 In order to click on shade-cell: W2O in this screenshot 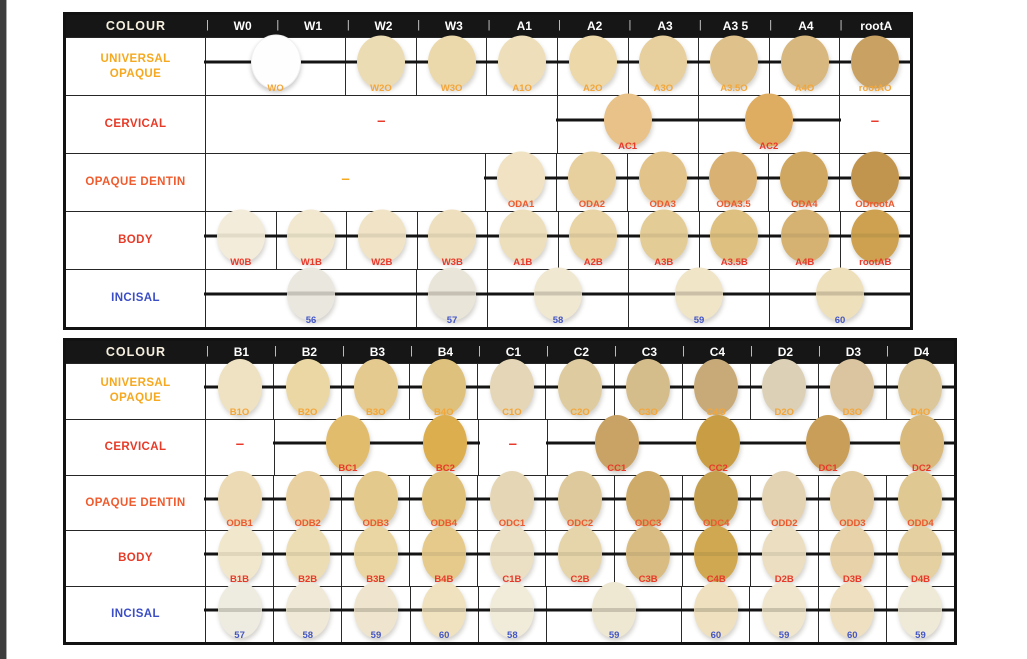, I will do `click(381, 65)`.